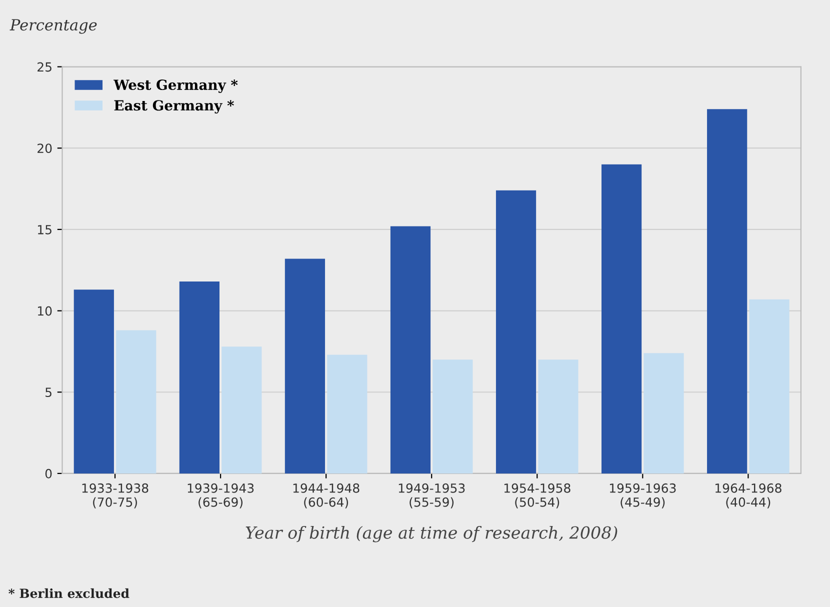 The image size is (830, 607). Describe the element at coordinates (45, 311) in the screenshot. I see `y-tick-label: 10` at that location.